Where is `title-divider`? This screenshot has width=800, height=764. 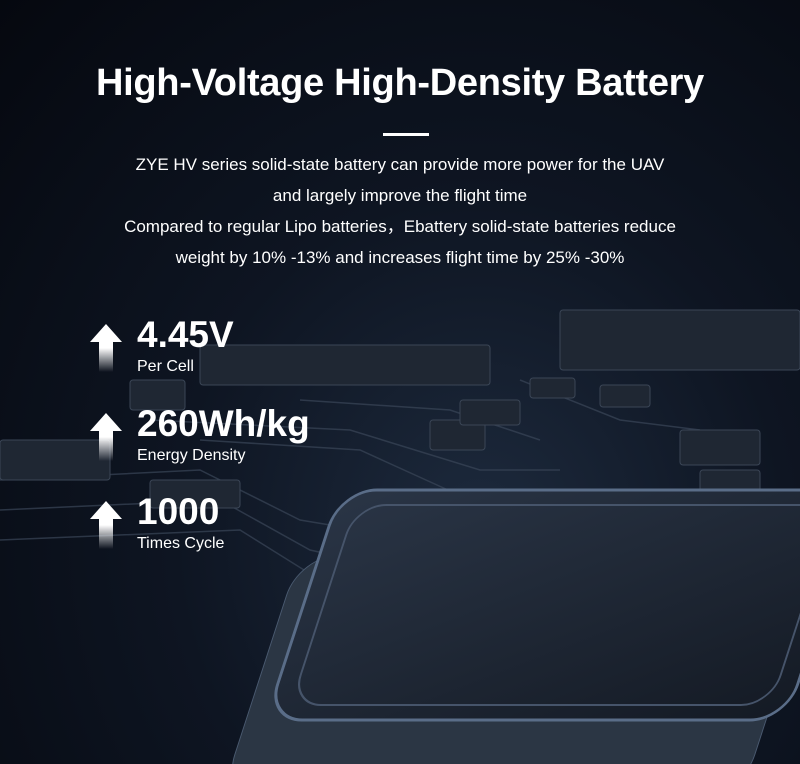 title-divider is located at coordinates (406, 134).